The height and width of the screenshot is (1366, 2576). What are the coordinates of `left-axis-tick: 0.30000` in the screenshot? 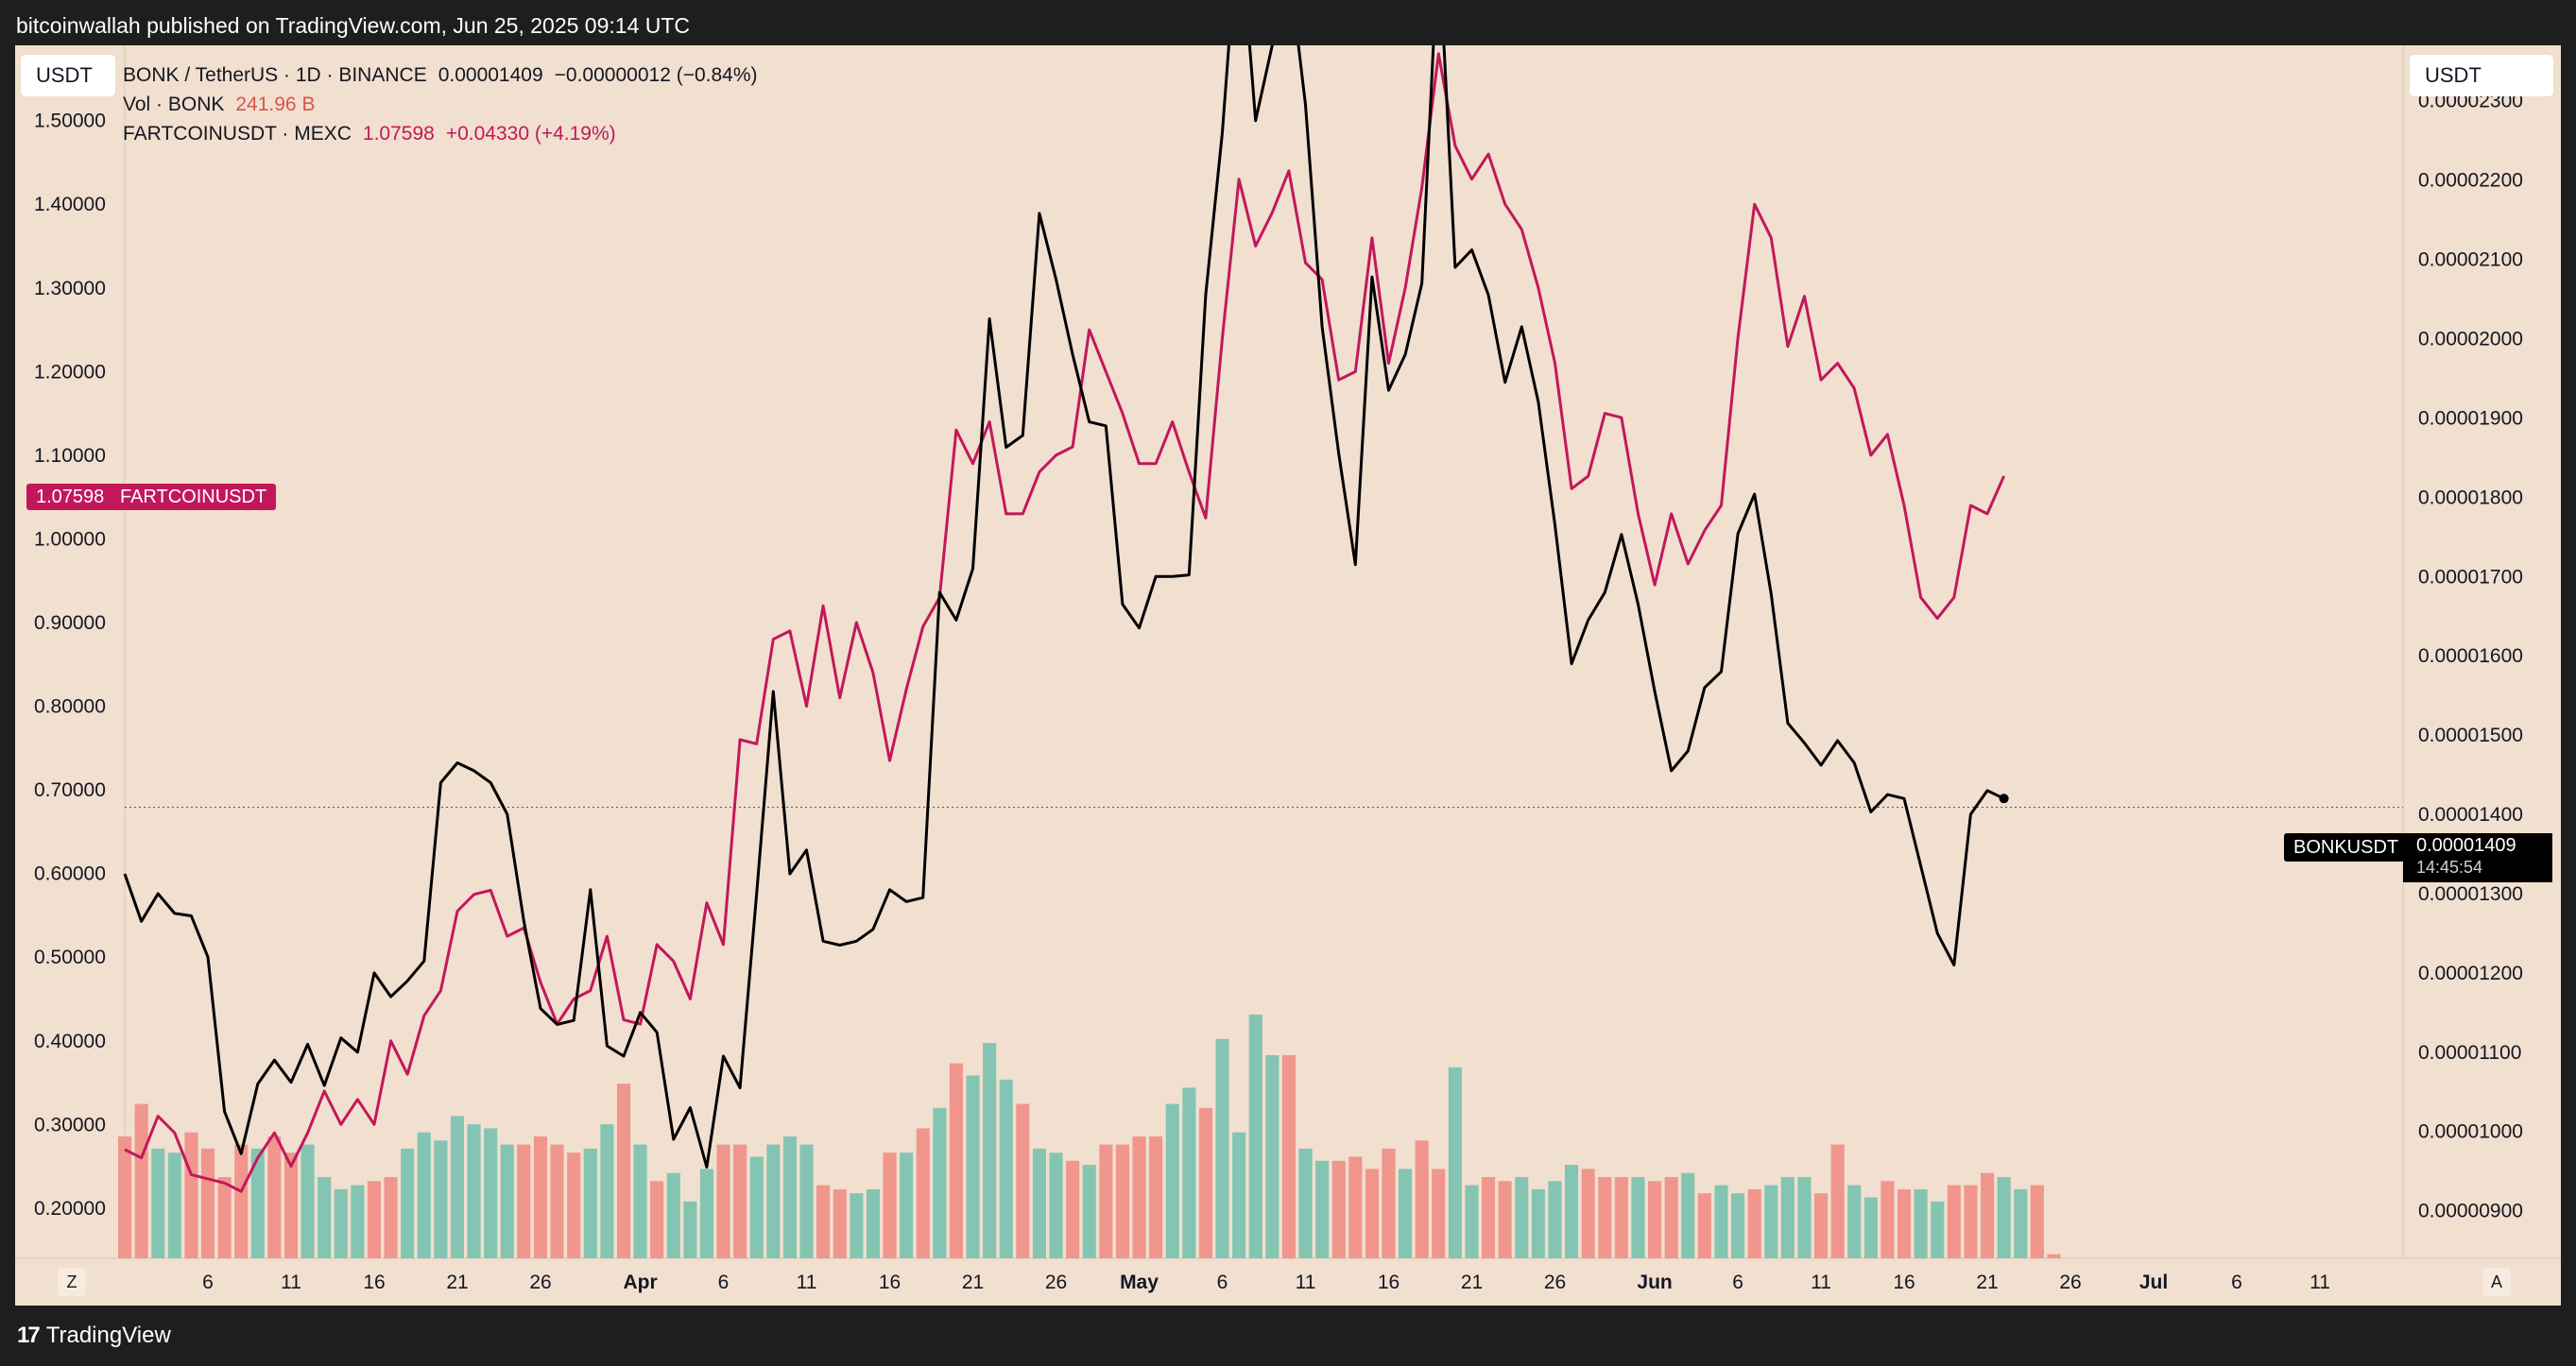 It's located at (70, 1124).